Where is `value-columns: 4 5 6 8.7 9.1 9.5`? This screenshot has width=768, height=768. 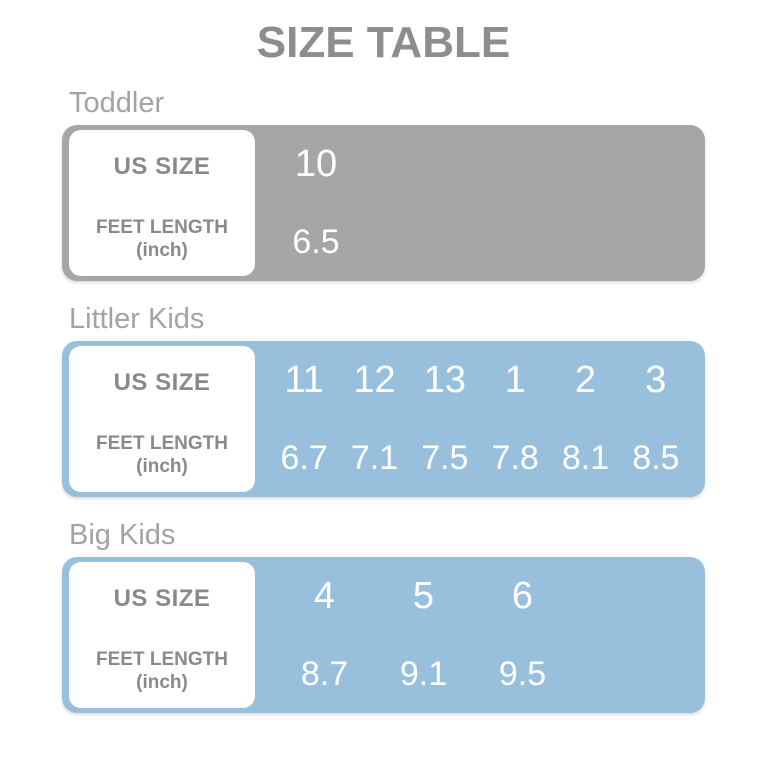 value-columns: 4 5 6 8.7 9.1 9.5 is located at coordinates (480, 635).